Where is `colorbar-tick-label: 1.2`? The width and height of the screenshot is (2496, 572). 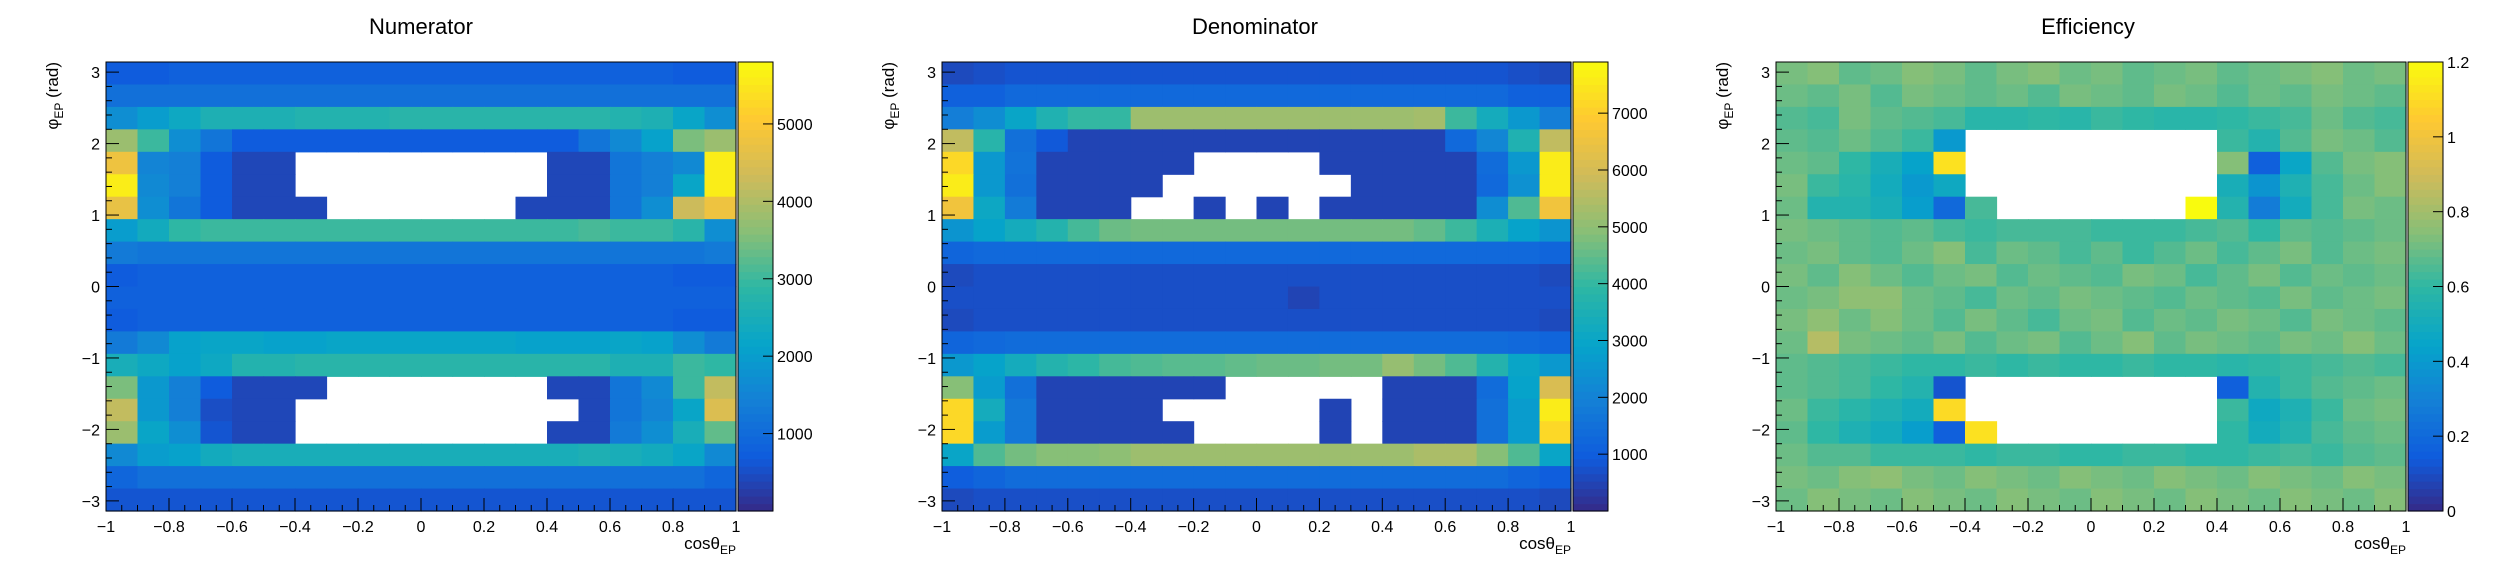
colorbar-tick-label: 1.2 is located at coordinates (2458, 63).